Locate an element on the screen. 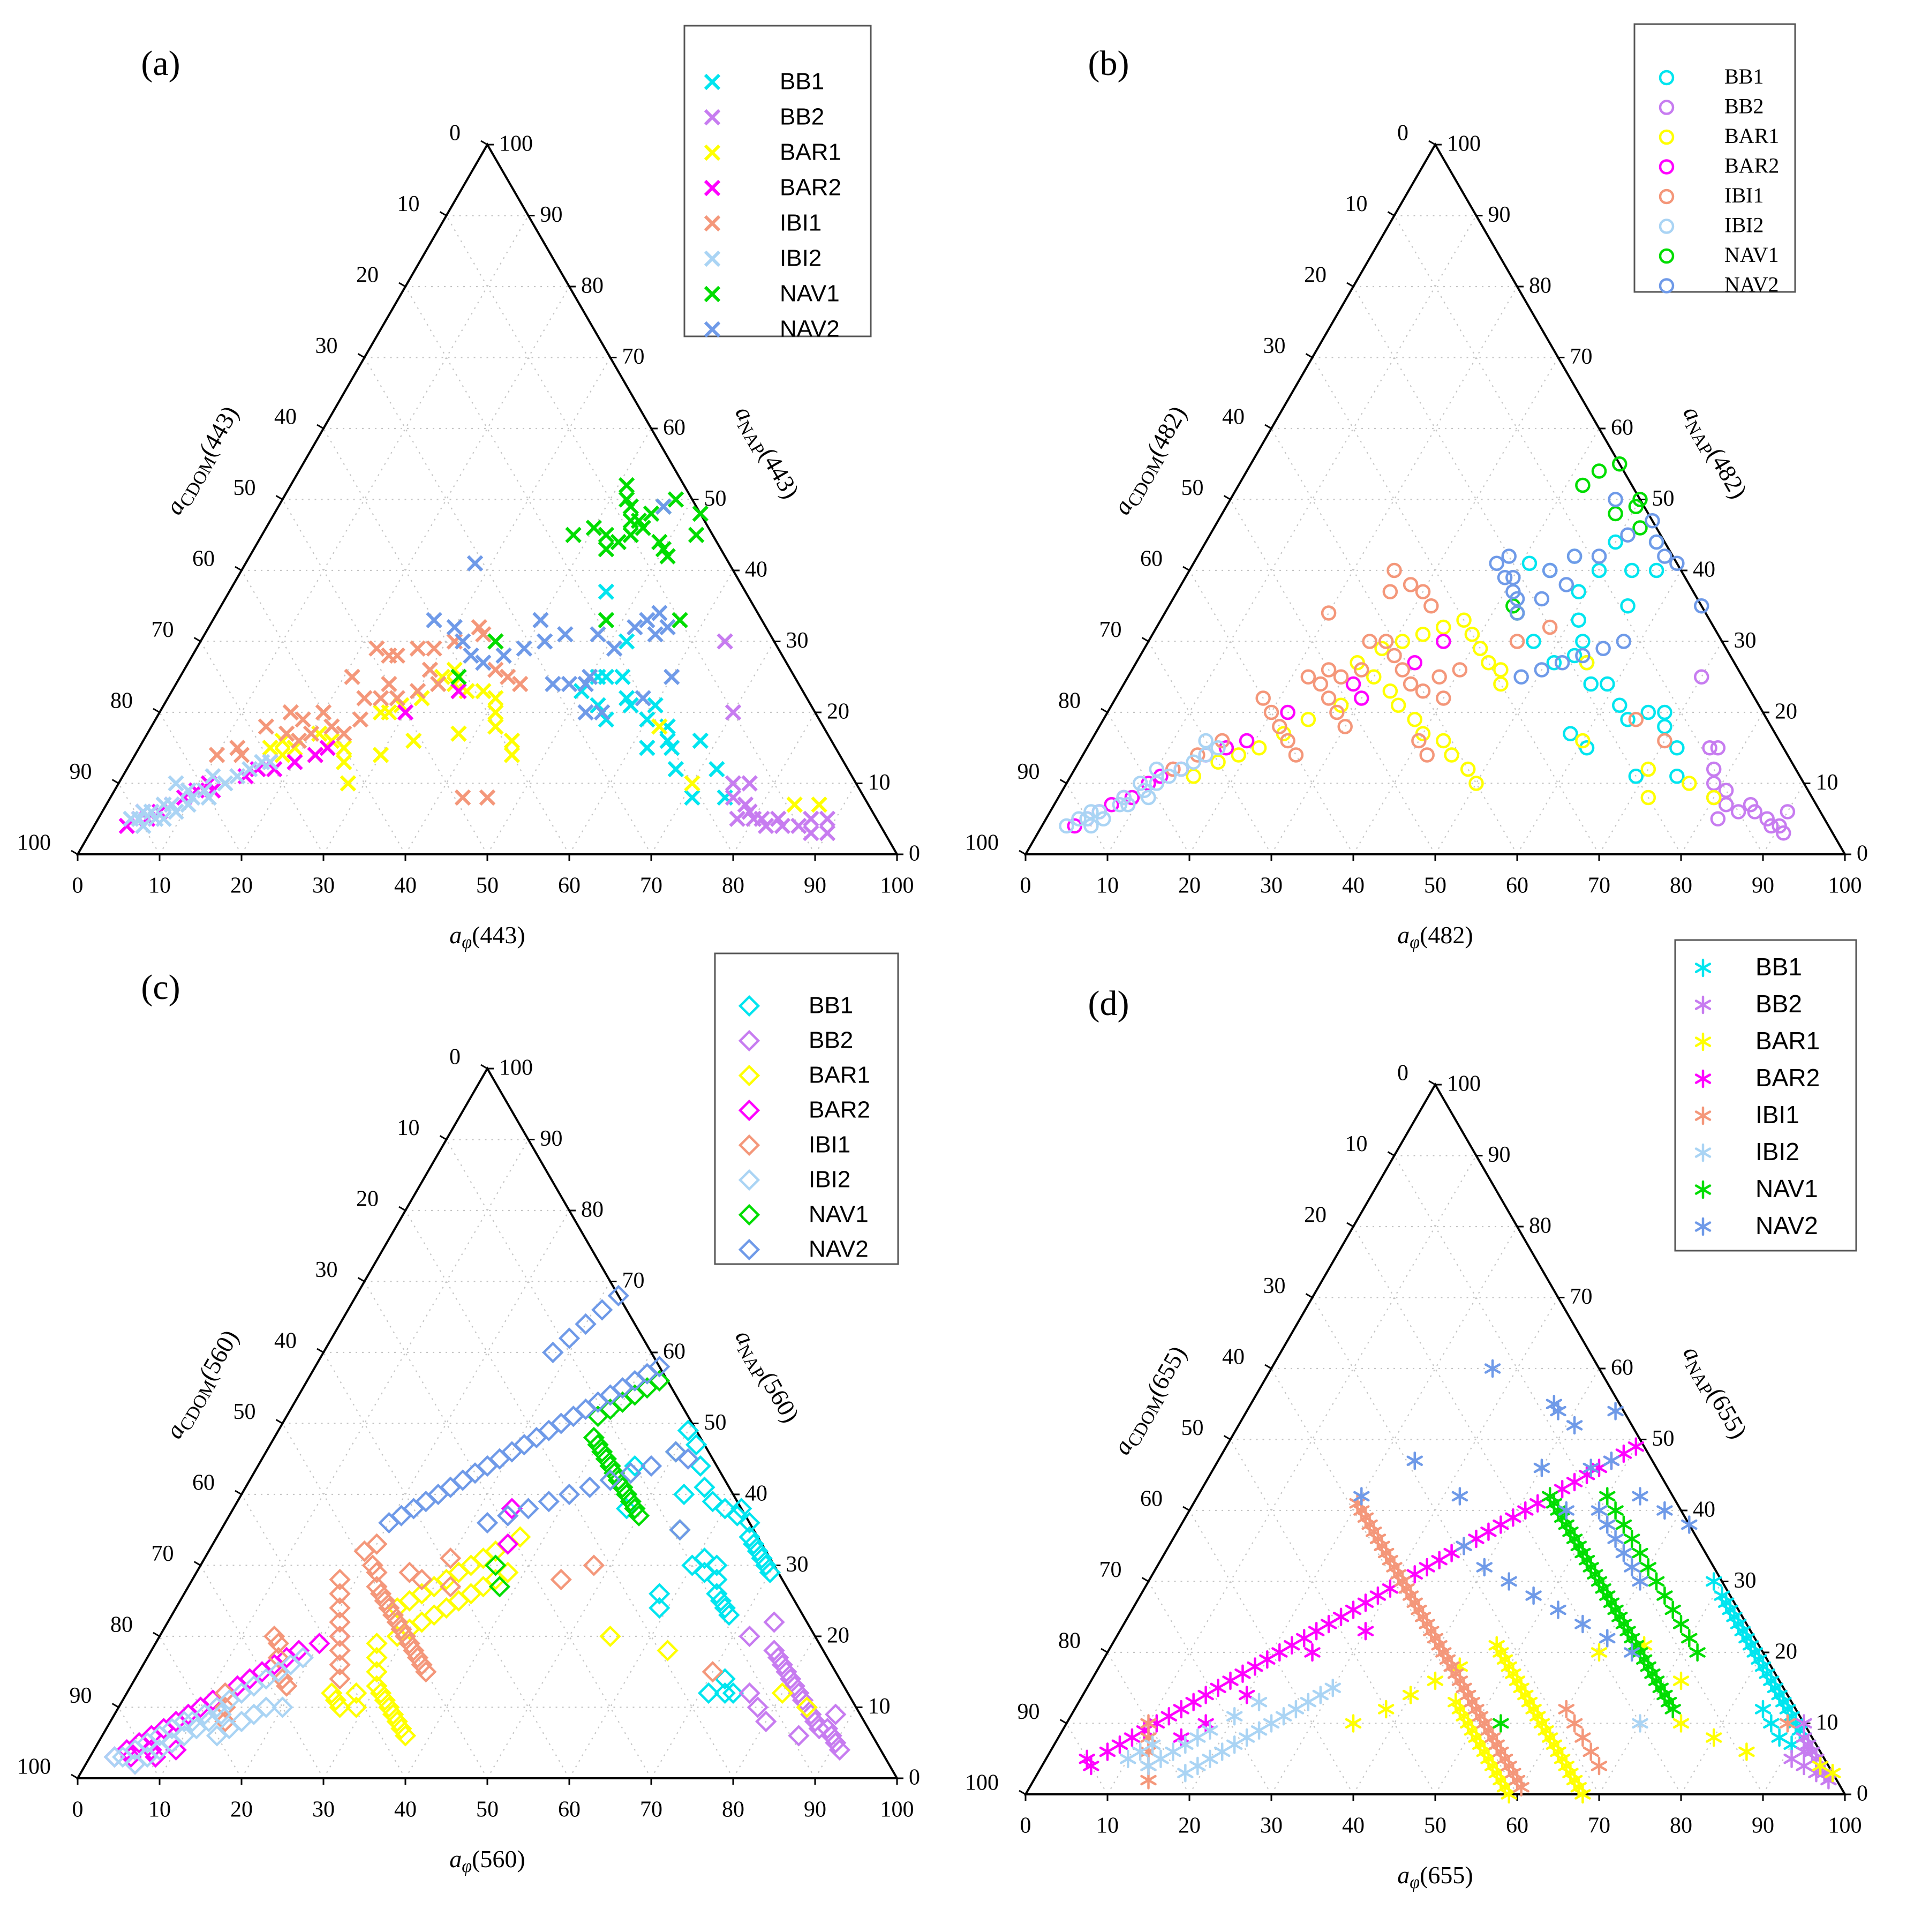  tick-label-left: 80 is located at coordinates (121, 1625).